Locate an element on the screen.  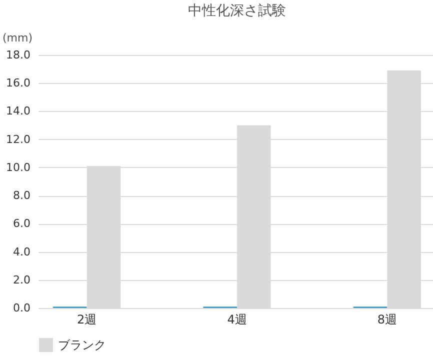
y-tick-label: 18.0 is located at coordinates (18, 55).